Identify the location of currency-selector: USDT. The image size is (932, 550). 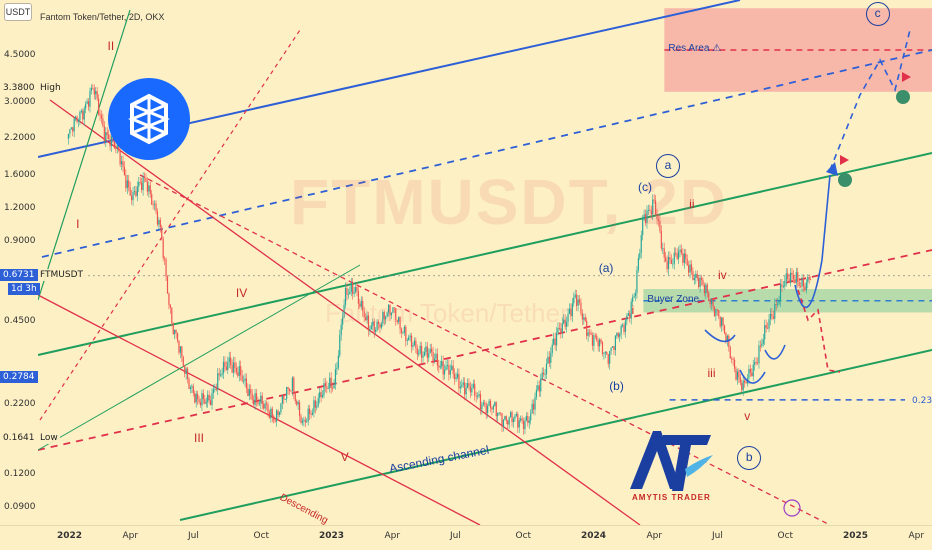
(18, 12).